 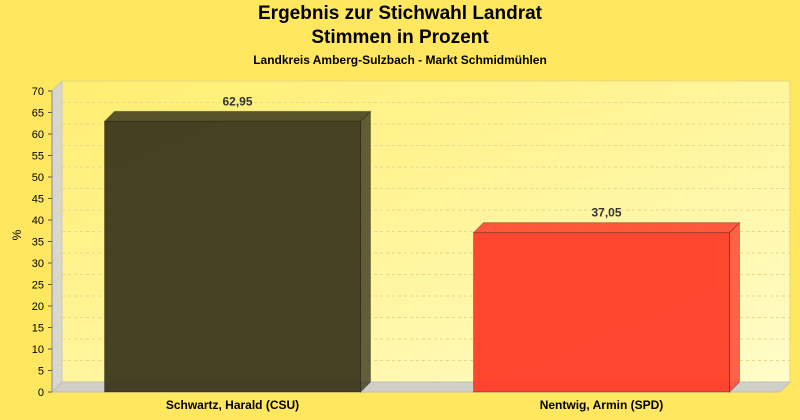 I want to click on y-axis-label: %, so click(x=17, y=234).